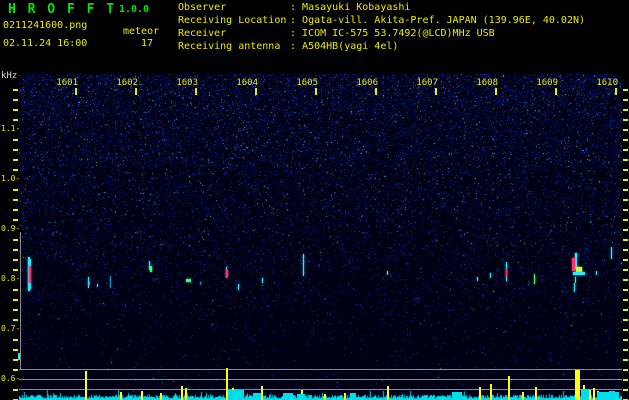 This screenshot has height=400, width=629. What do you see at coordinates (288, 46) in the screenshot?
I see `receiving-antenna-row: Receiving antenna: A504HB(yagi 4el)` at bounding box center [288, 46].